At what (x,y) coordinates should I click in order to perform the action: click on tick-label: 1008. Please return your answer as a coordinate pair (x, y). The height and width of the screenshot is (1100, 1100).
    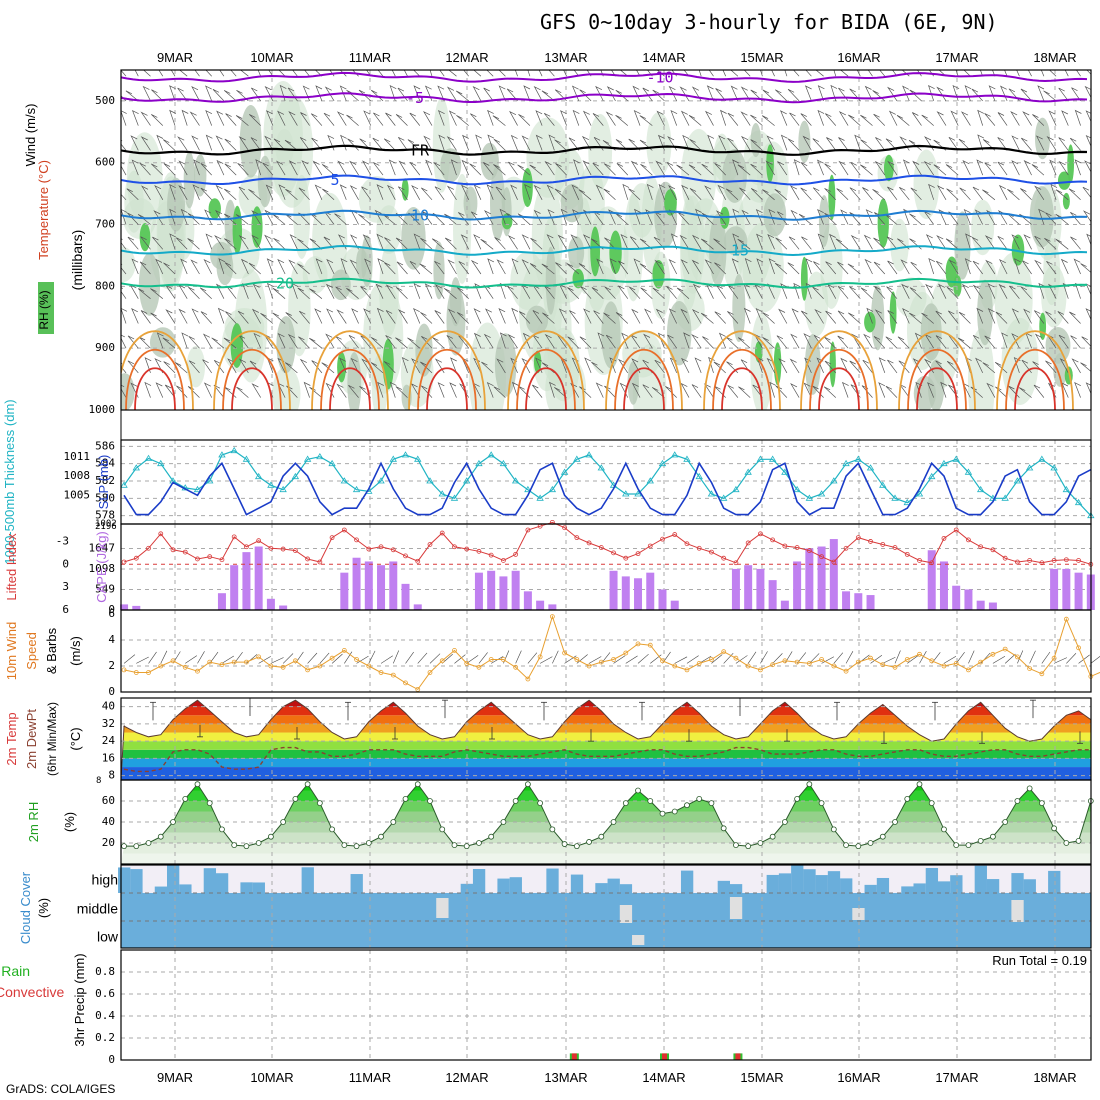
    Looking at the image, I should click on (77, 475).